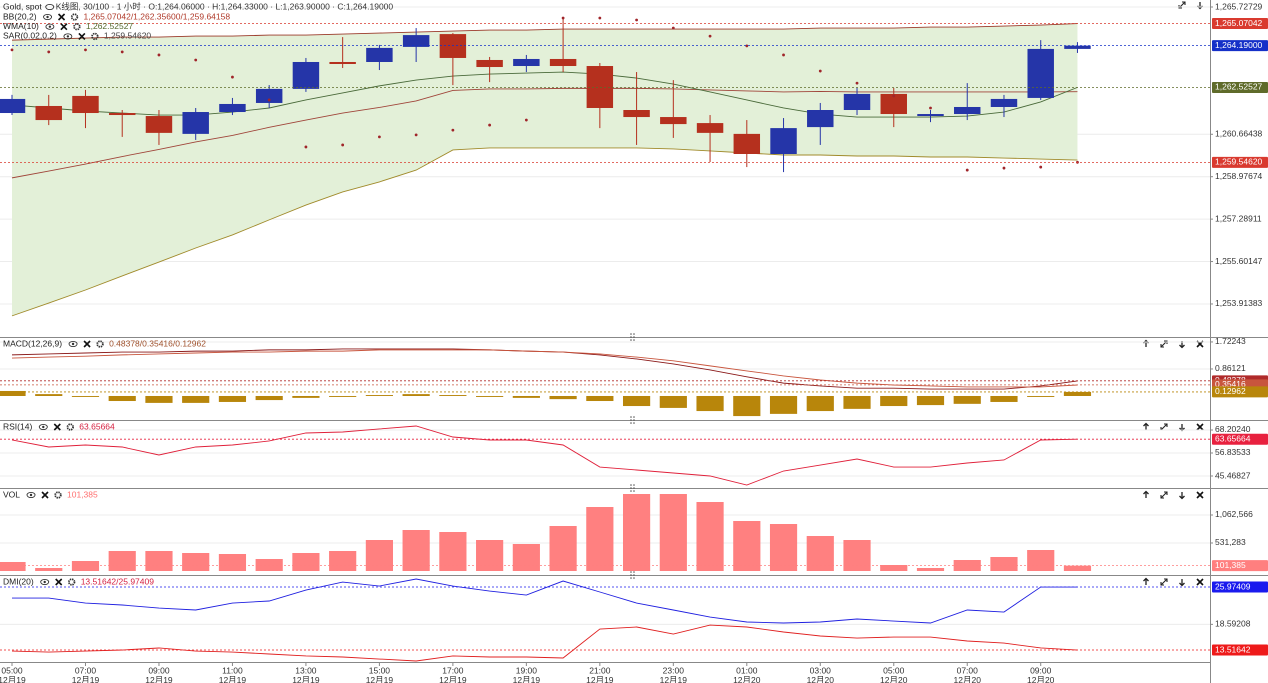 The height and width of the screenshot is (683, 1268). I want to click on x-tick-label: 13:00, so click(306, 670).